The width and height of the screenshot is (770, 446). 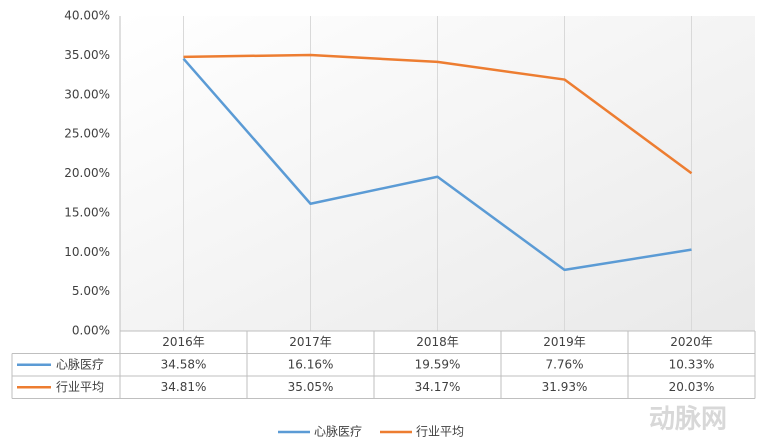 What do you see at coordinates (692, 364) in the screenshot?
I see `table-cell: 10.33%` at bounding box center [692, 364].